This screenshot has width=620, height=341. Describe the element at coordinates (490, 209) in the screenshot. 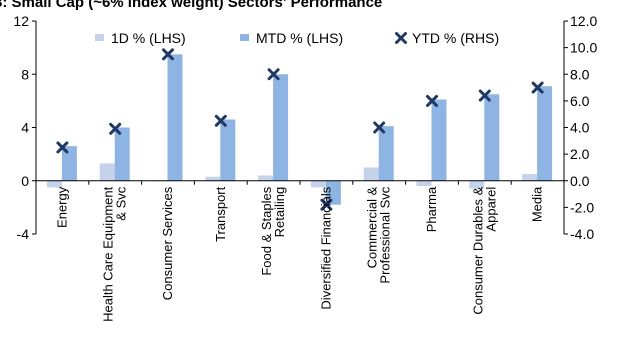

I see `category-label: Apparel` at that location.